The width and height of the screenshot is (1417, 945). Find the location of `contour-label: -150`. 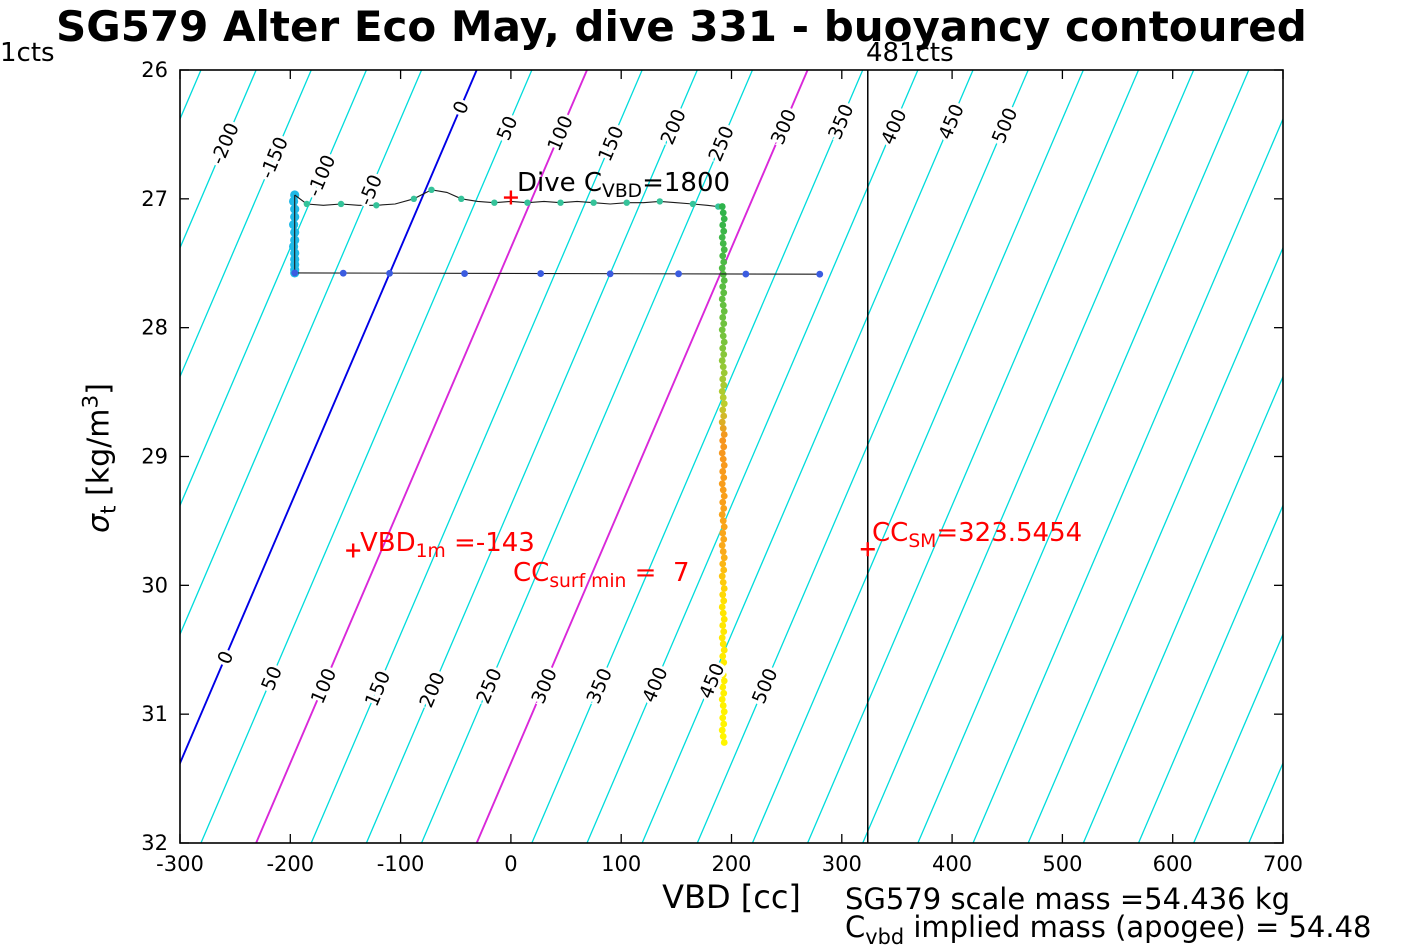

contour-label: -150 is located at coordinates (274, 158).